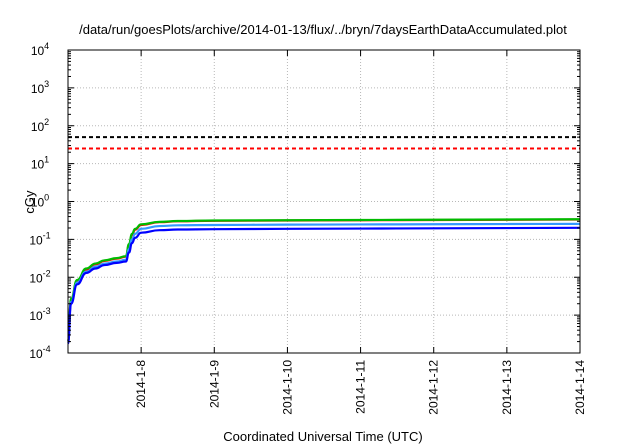  What do you see at coordinates (322, 436) in the screenshot?
I see `x-axis-label: Coordinated Universal Time (UTC)` at bounding box center [322, 436].